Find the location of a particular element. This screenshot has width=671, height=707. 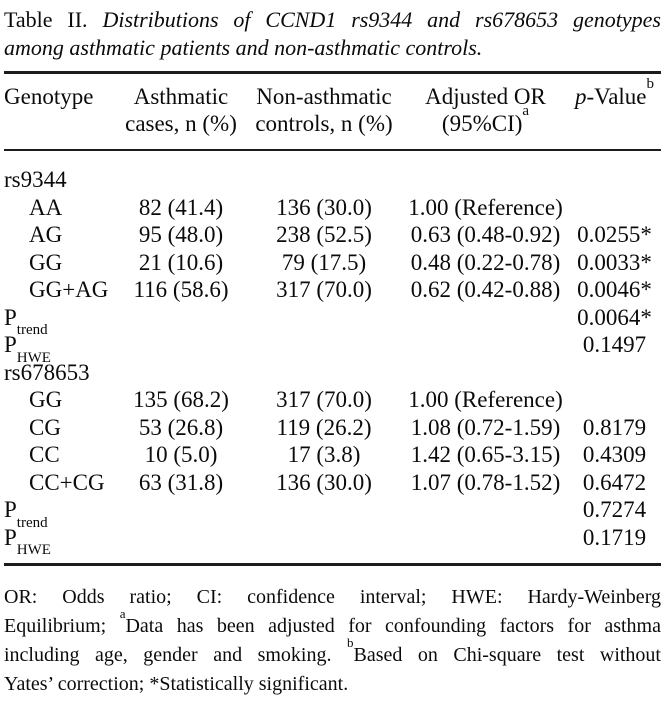

table-rule-mid is located at coordinates (332, 150).